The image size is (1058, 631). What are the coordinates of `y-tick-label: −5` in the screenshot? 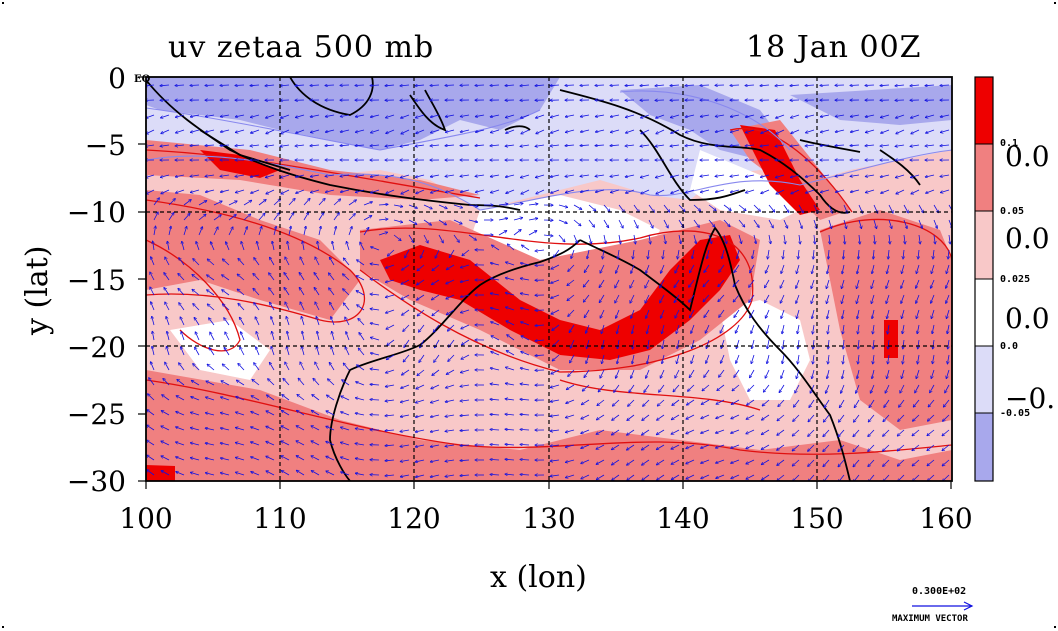 It's located at (105, 145).